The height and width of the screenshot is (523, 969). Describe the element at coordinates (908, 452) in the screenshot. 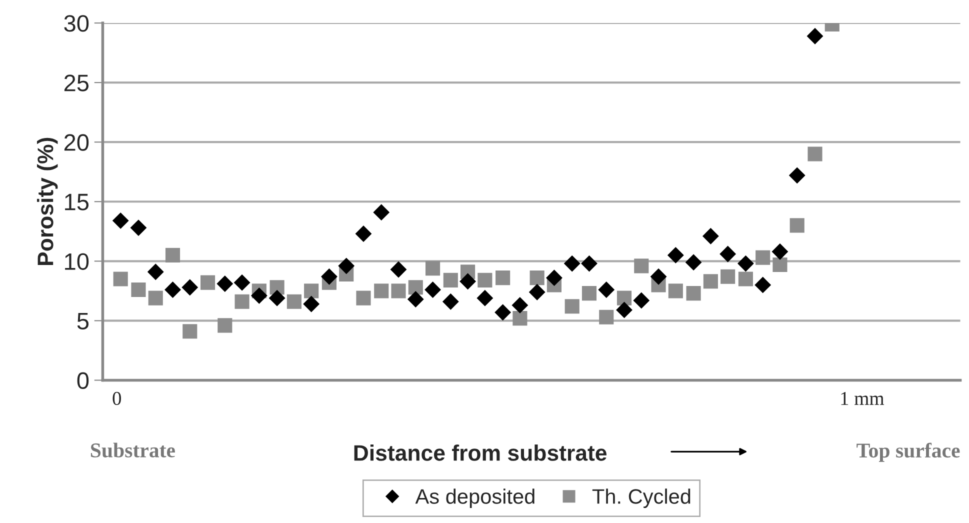

I see `text: Top surface` at that location.